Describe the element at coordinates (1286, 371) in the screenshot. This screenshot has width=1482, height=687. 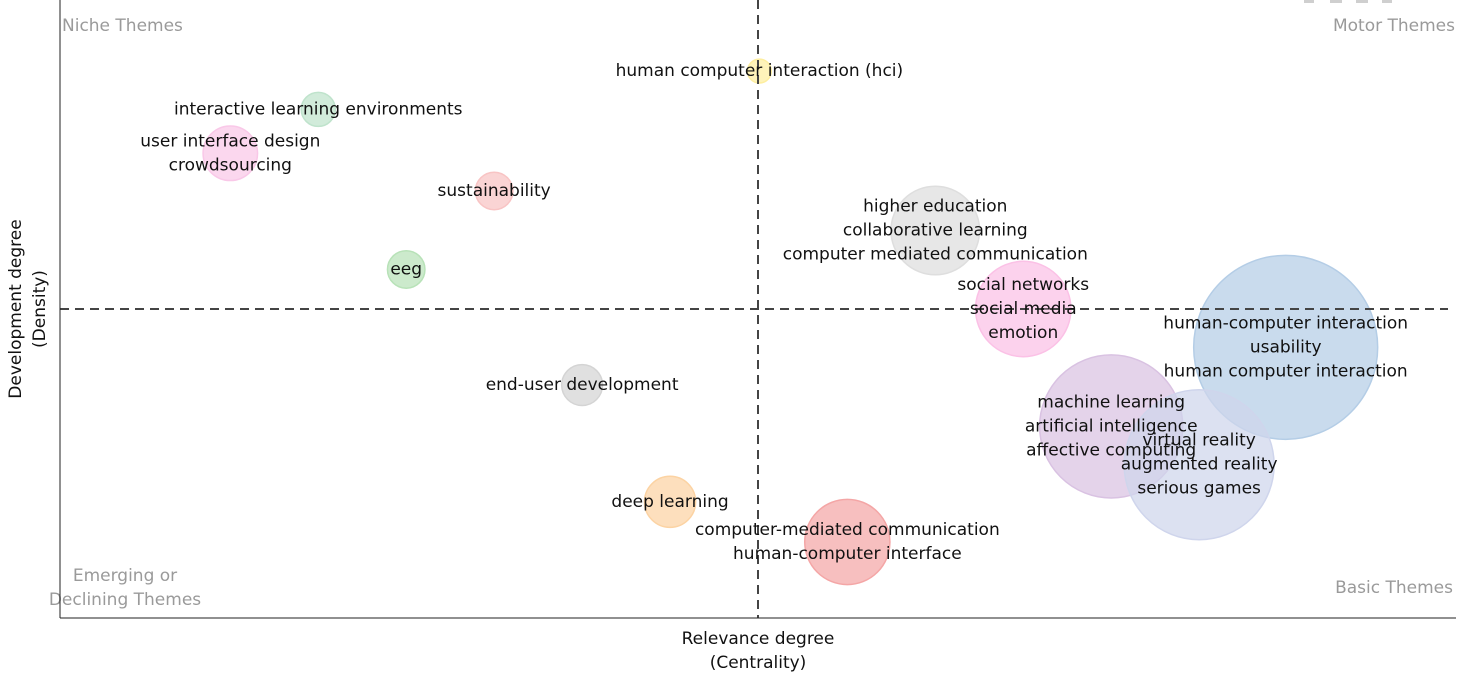
I see `theme-label-7-2: human computer interaction` at that location.